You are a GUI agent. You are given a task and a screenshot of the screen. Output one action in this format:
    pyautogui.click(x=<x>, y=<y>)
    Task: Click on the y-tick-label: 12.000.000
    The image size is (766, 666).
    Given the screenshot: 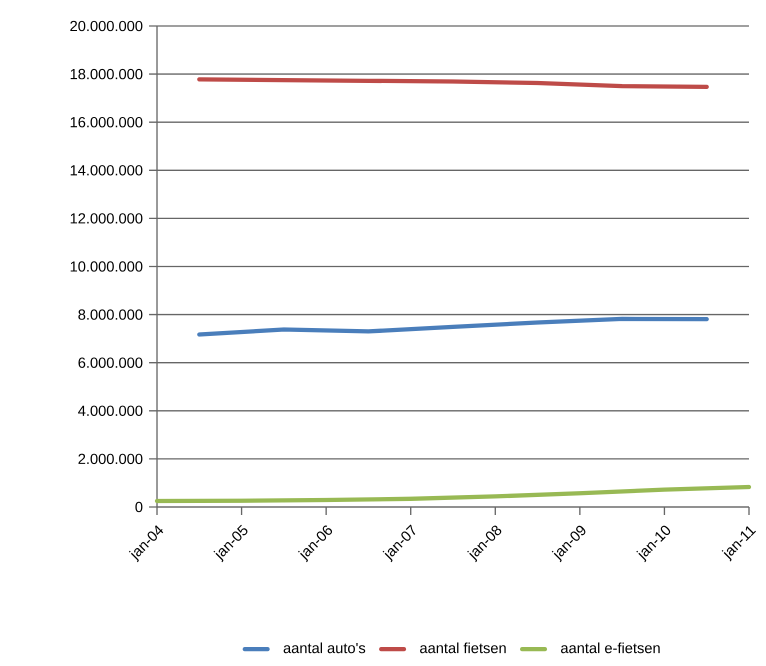 What is the action you would take?
    pyautogui.click(x=106, y=218)
    